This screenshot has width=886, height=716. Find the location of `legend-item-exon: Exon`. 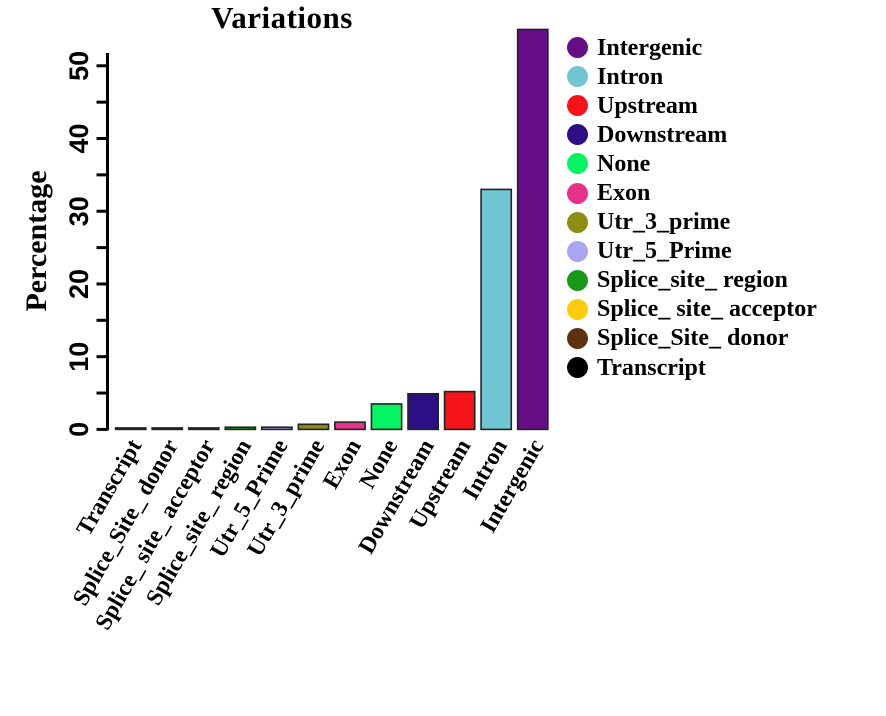

legend-item-exon: Exon is located at coordinates (692, 192).